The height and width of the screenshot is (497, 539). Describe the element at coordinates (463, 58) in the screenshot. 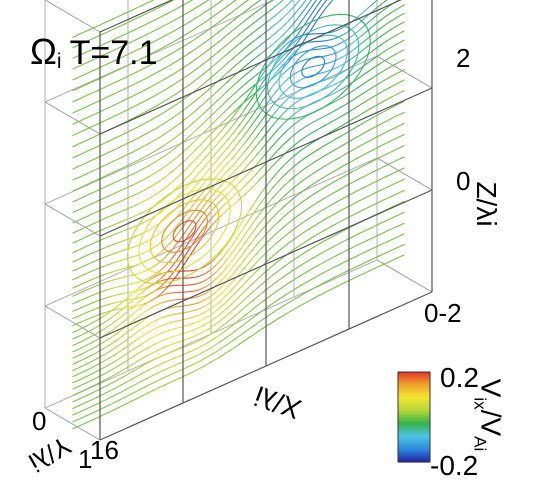

I see `z-tick-2: 2` at that location.